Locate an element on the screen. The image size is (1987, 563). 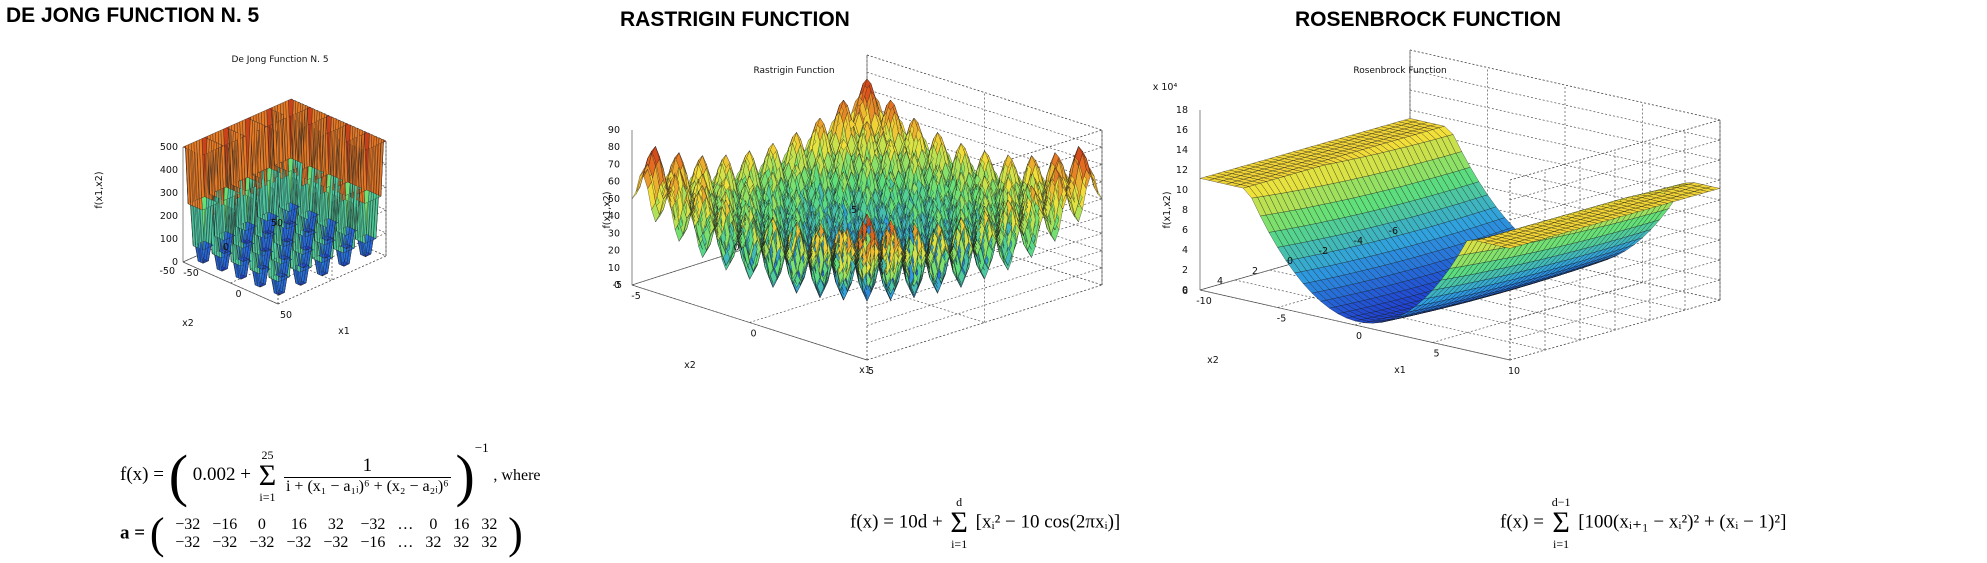
z-tick-label: 300 is located at coordinates (169, 193).